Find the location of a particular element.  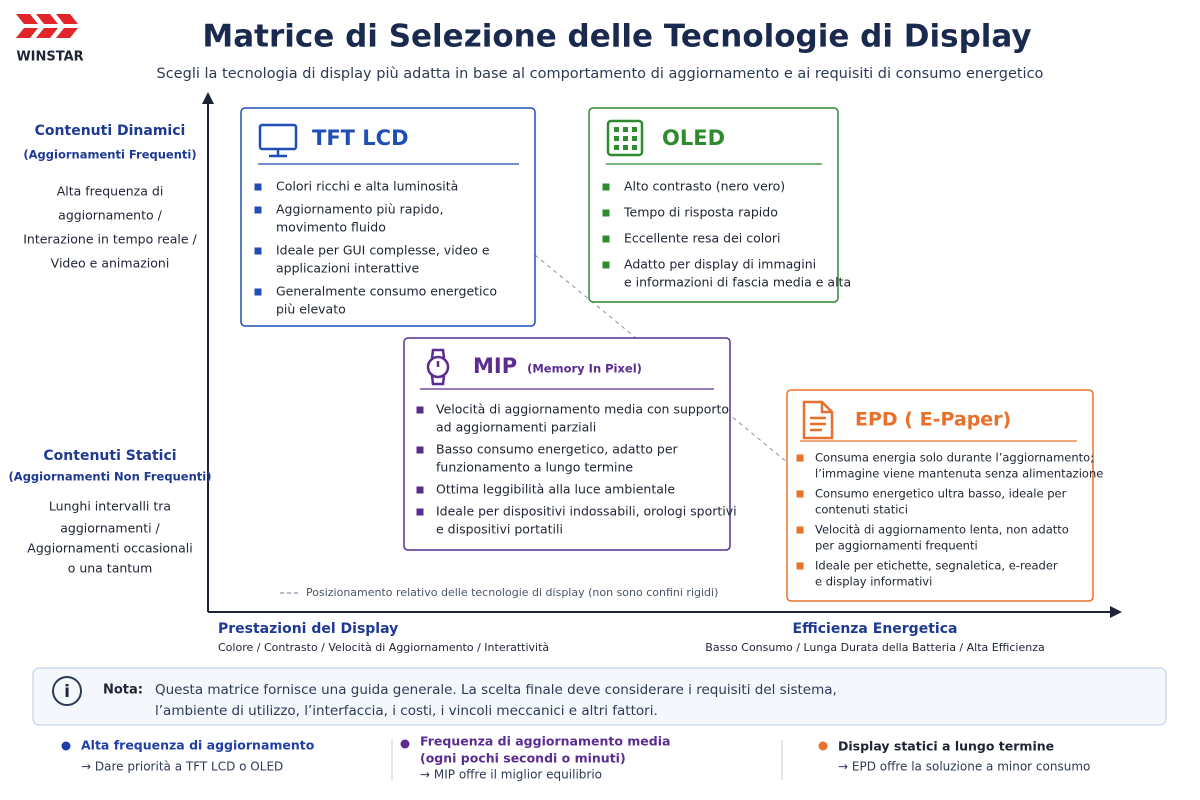

y-axis-text: Alta frequenza di is located at coordinates (110, 191).